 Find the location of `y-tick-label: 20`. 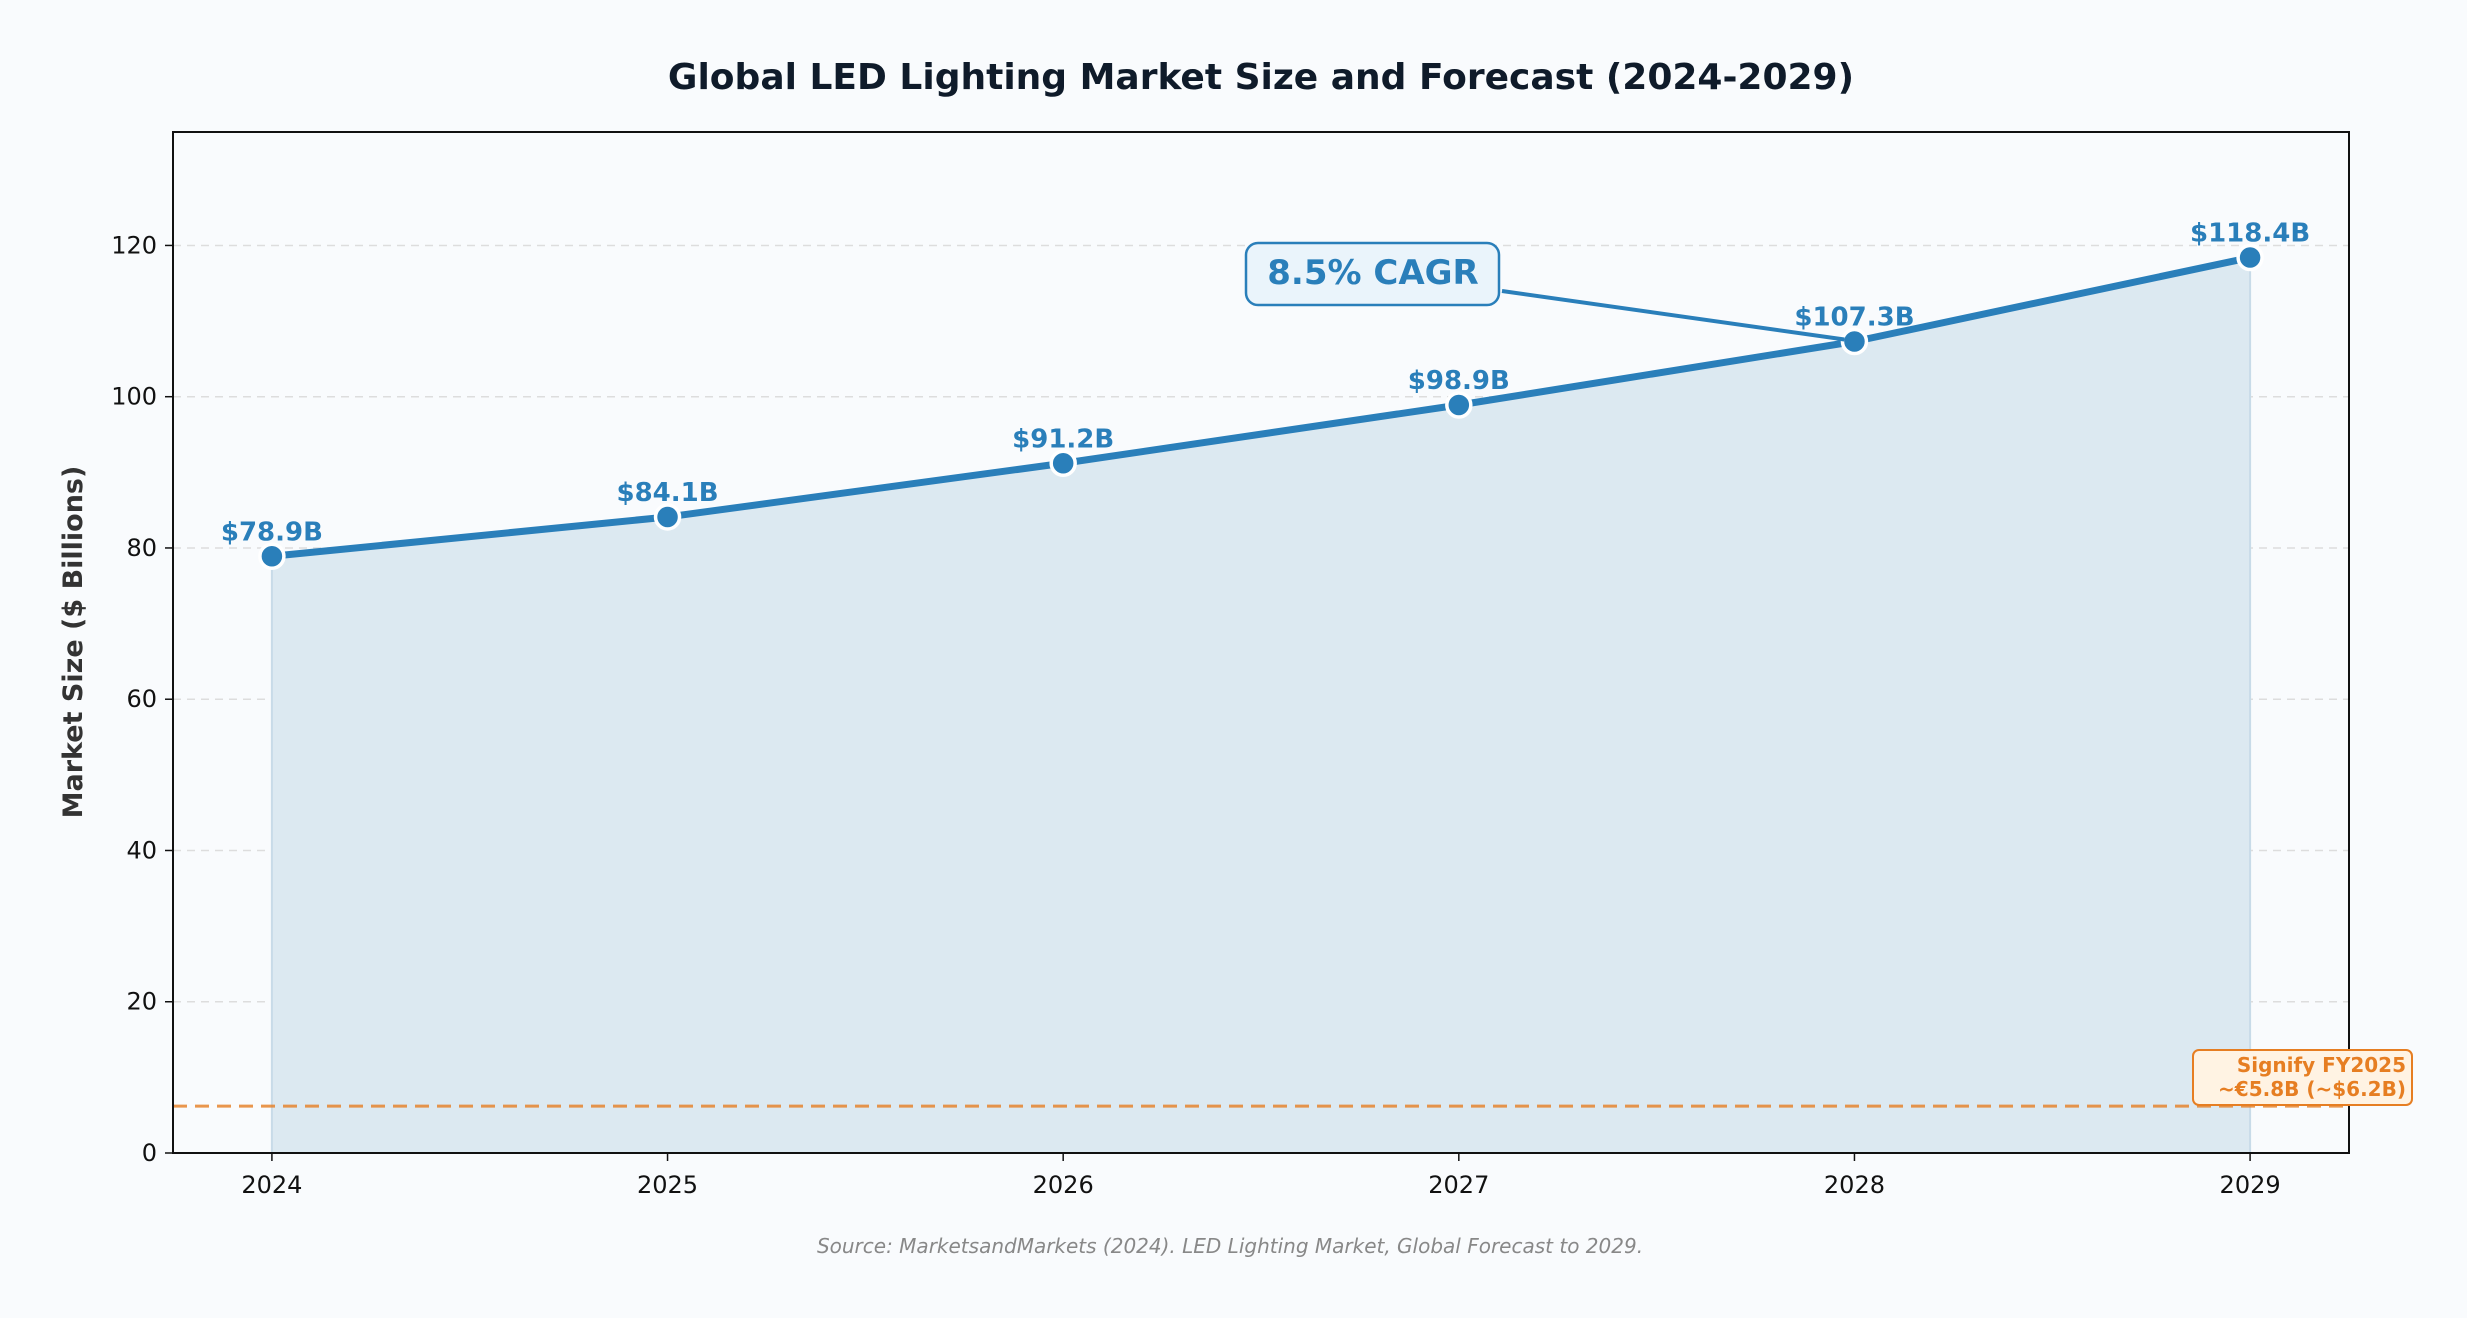

y-tick-label: 20 is located at coordinates (141, 1002).